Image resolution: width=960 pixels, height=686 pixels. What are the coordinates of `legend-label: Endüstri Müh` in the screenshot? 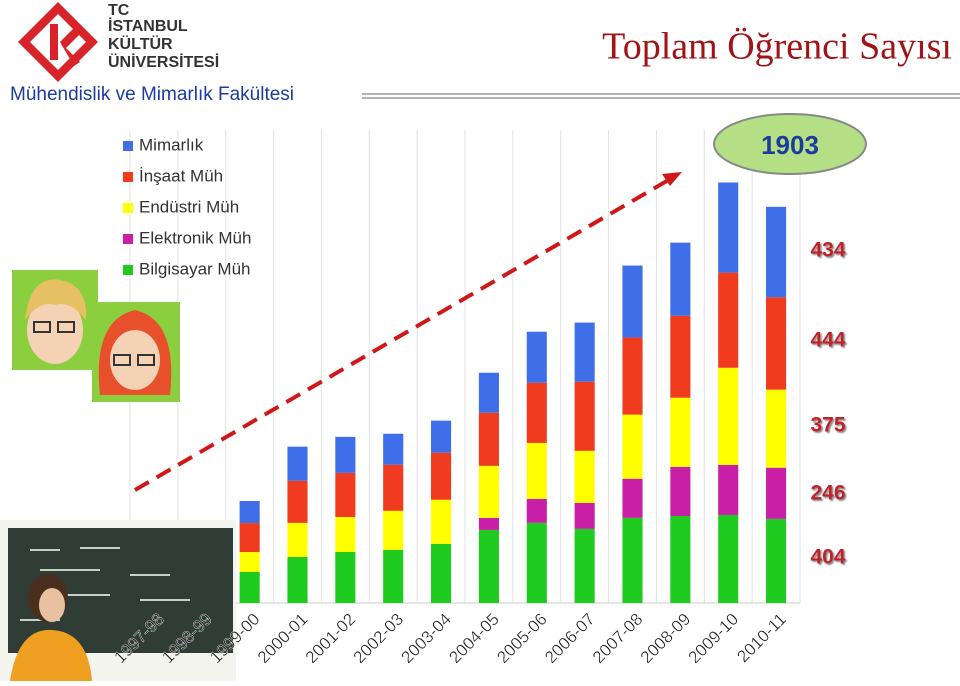 It's located at (189, 206).